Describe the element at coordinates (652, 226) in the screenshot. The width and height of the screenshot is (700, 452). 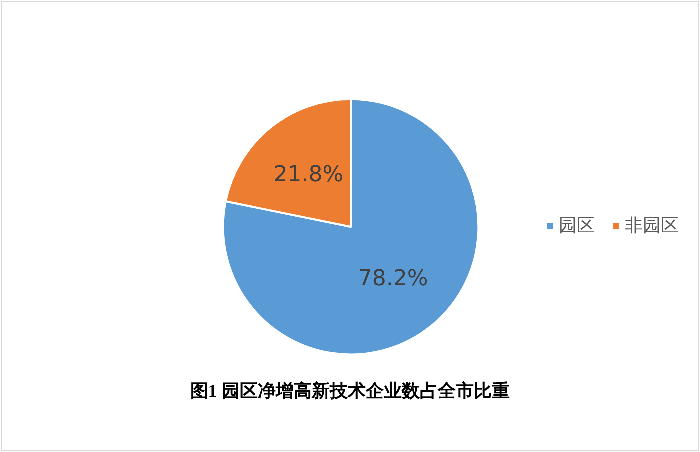
I see `legend-label: 非园区` at that location.